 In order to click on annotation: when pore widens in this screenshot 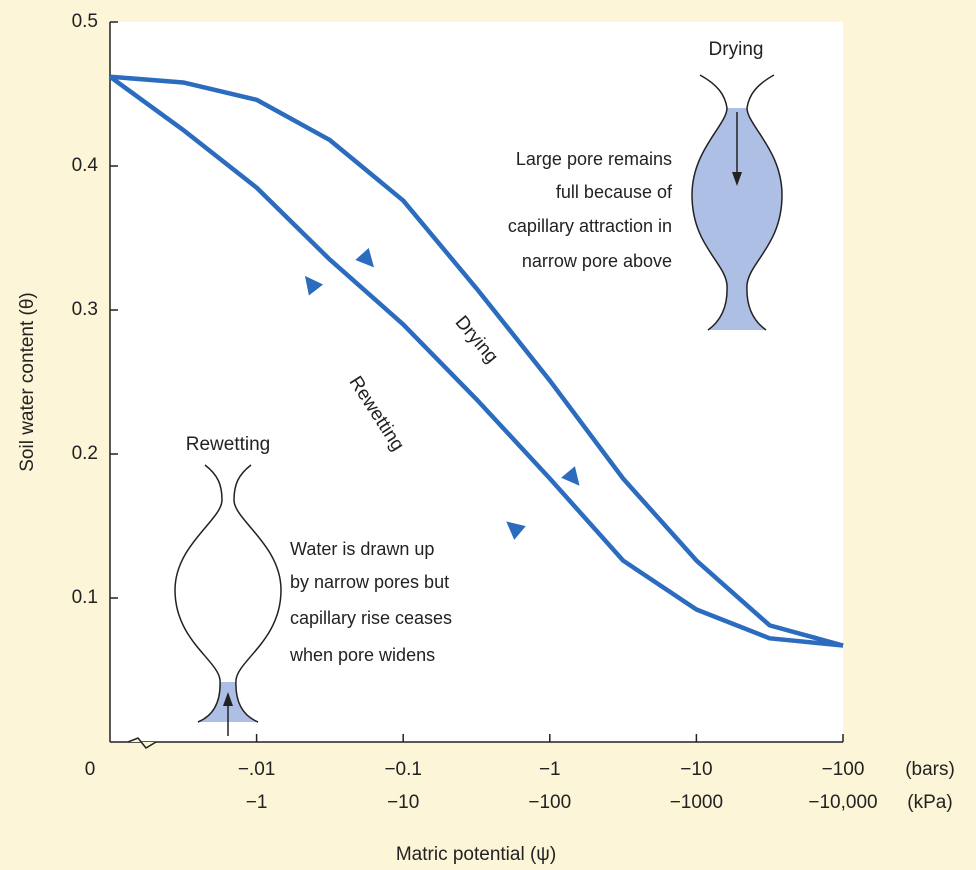, I will do `click(362, 655)`.